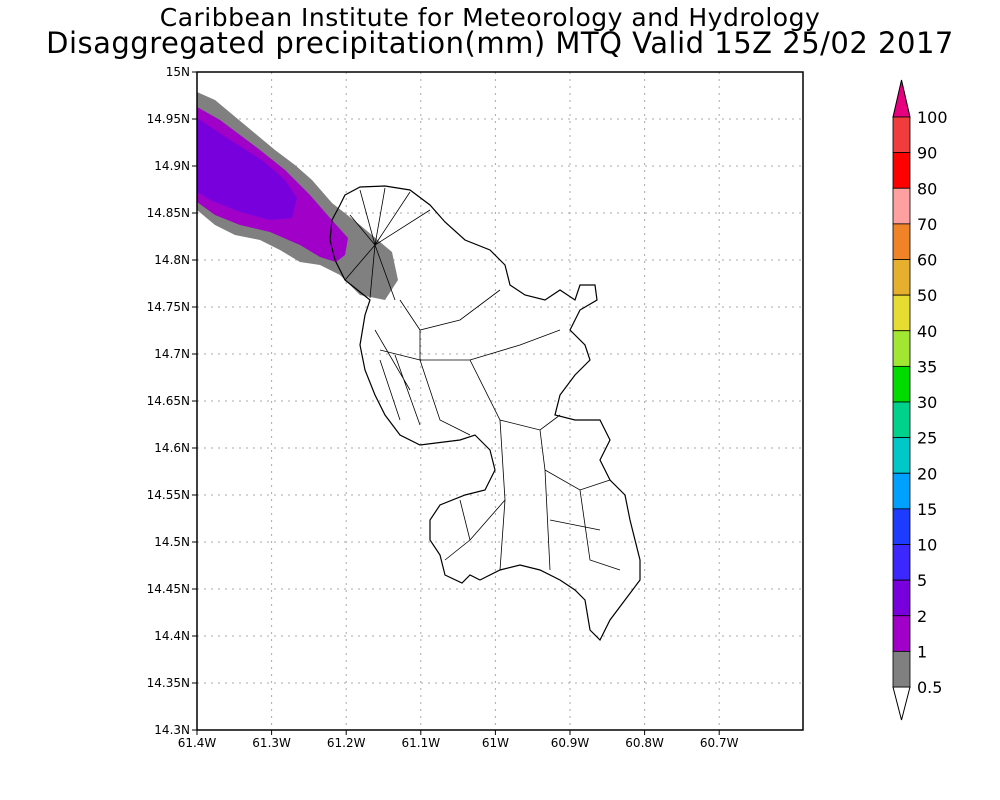 This screenshot has height=800, width=1000. I want to click on lon-tick-label: 61.4W, so click(197, 743).